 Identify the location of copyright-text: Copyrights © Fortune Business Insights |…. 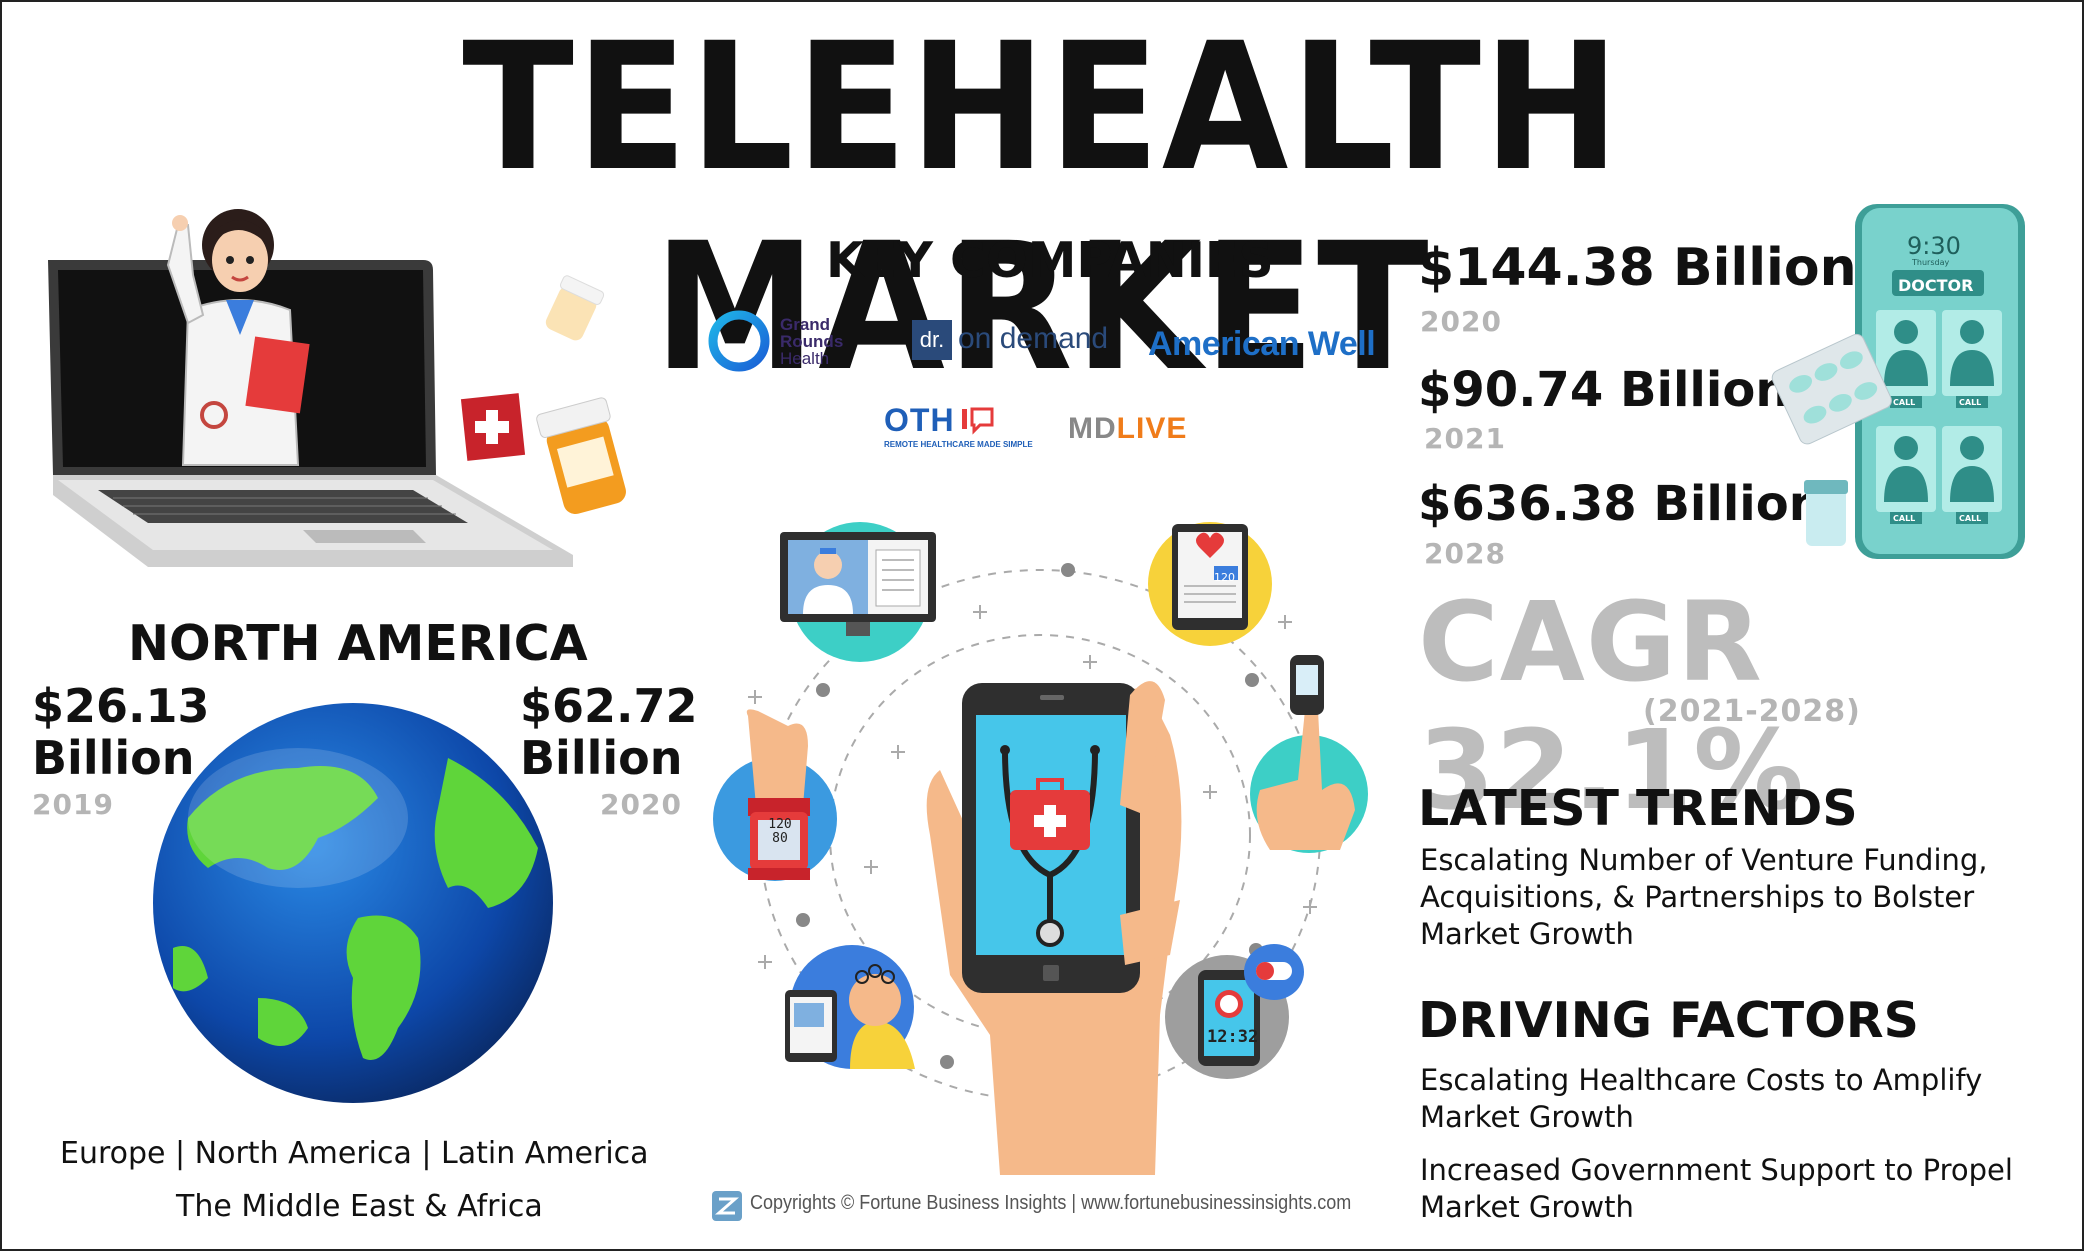
(1051, 1203).